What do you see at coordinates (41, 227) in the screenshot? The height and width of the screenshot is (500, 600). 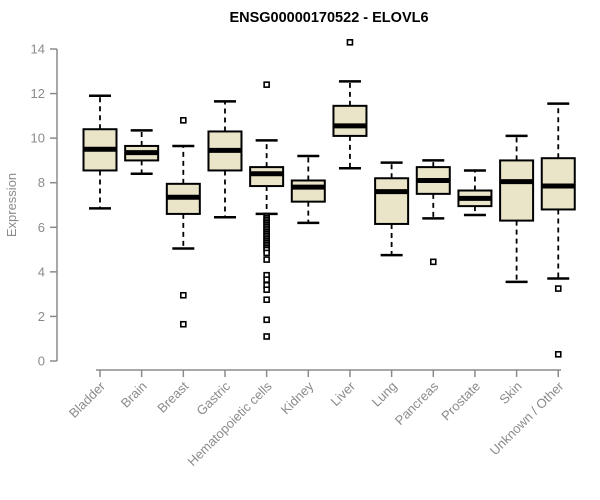 I see `y-tick-label: 6` at bounding box center [41, 227].